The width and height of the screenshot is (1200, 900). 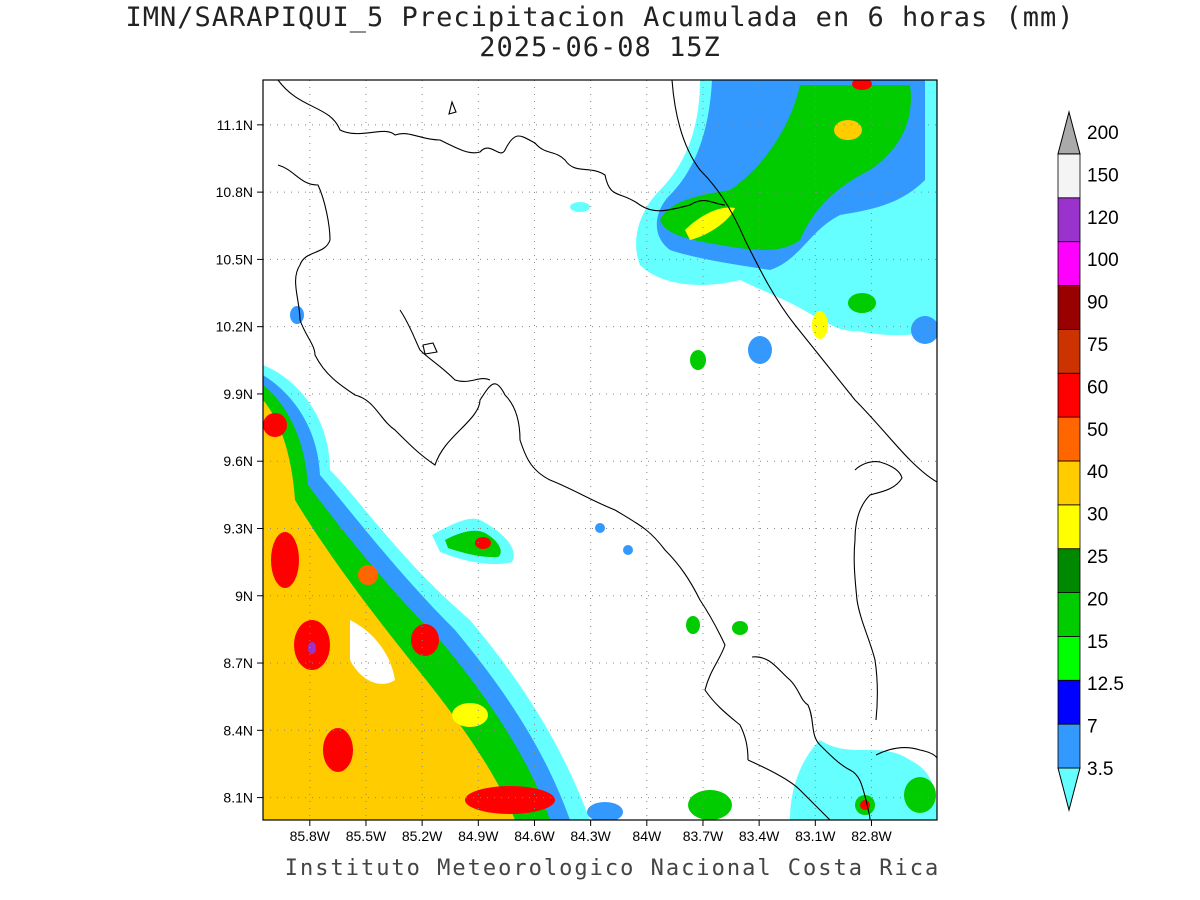 What do you see at coordinates (1097, 599) in the screenshot?
I see `colorbar-label: 20` at bounding box center [1097, 599].